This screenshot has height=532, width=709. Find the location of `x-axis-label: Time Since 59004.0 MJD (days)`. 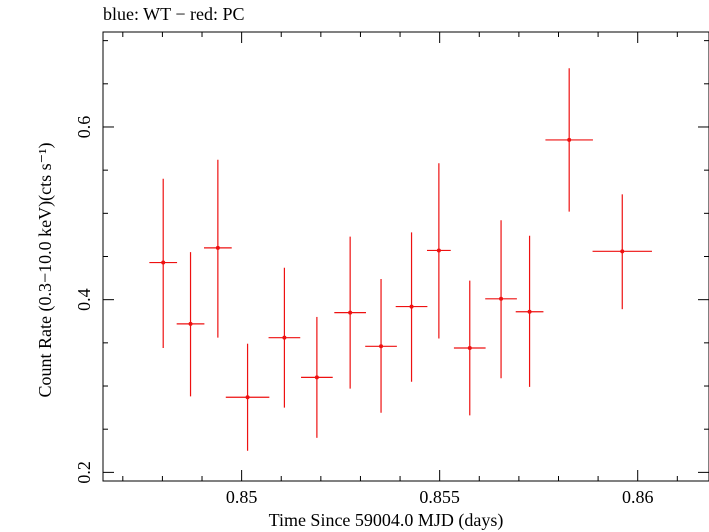

x-axis-label: Time Since 59004.0 MJD (days) is located at coordinates (386, 520).